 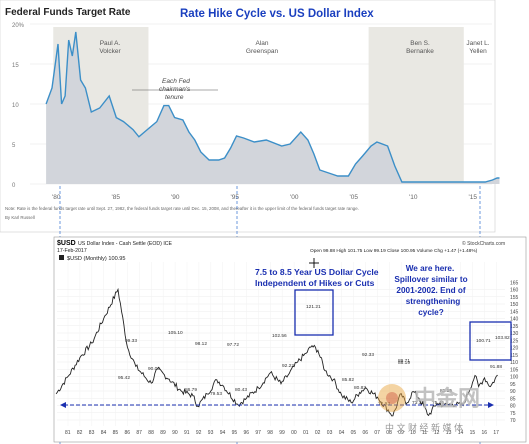 What do you see at coordinates (125, 244) in the screenshot?
I see `symbol-description: US Dollar Index - Cash Settle (EOD) ICE` at bounding box center [125, 244].